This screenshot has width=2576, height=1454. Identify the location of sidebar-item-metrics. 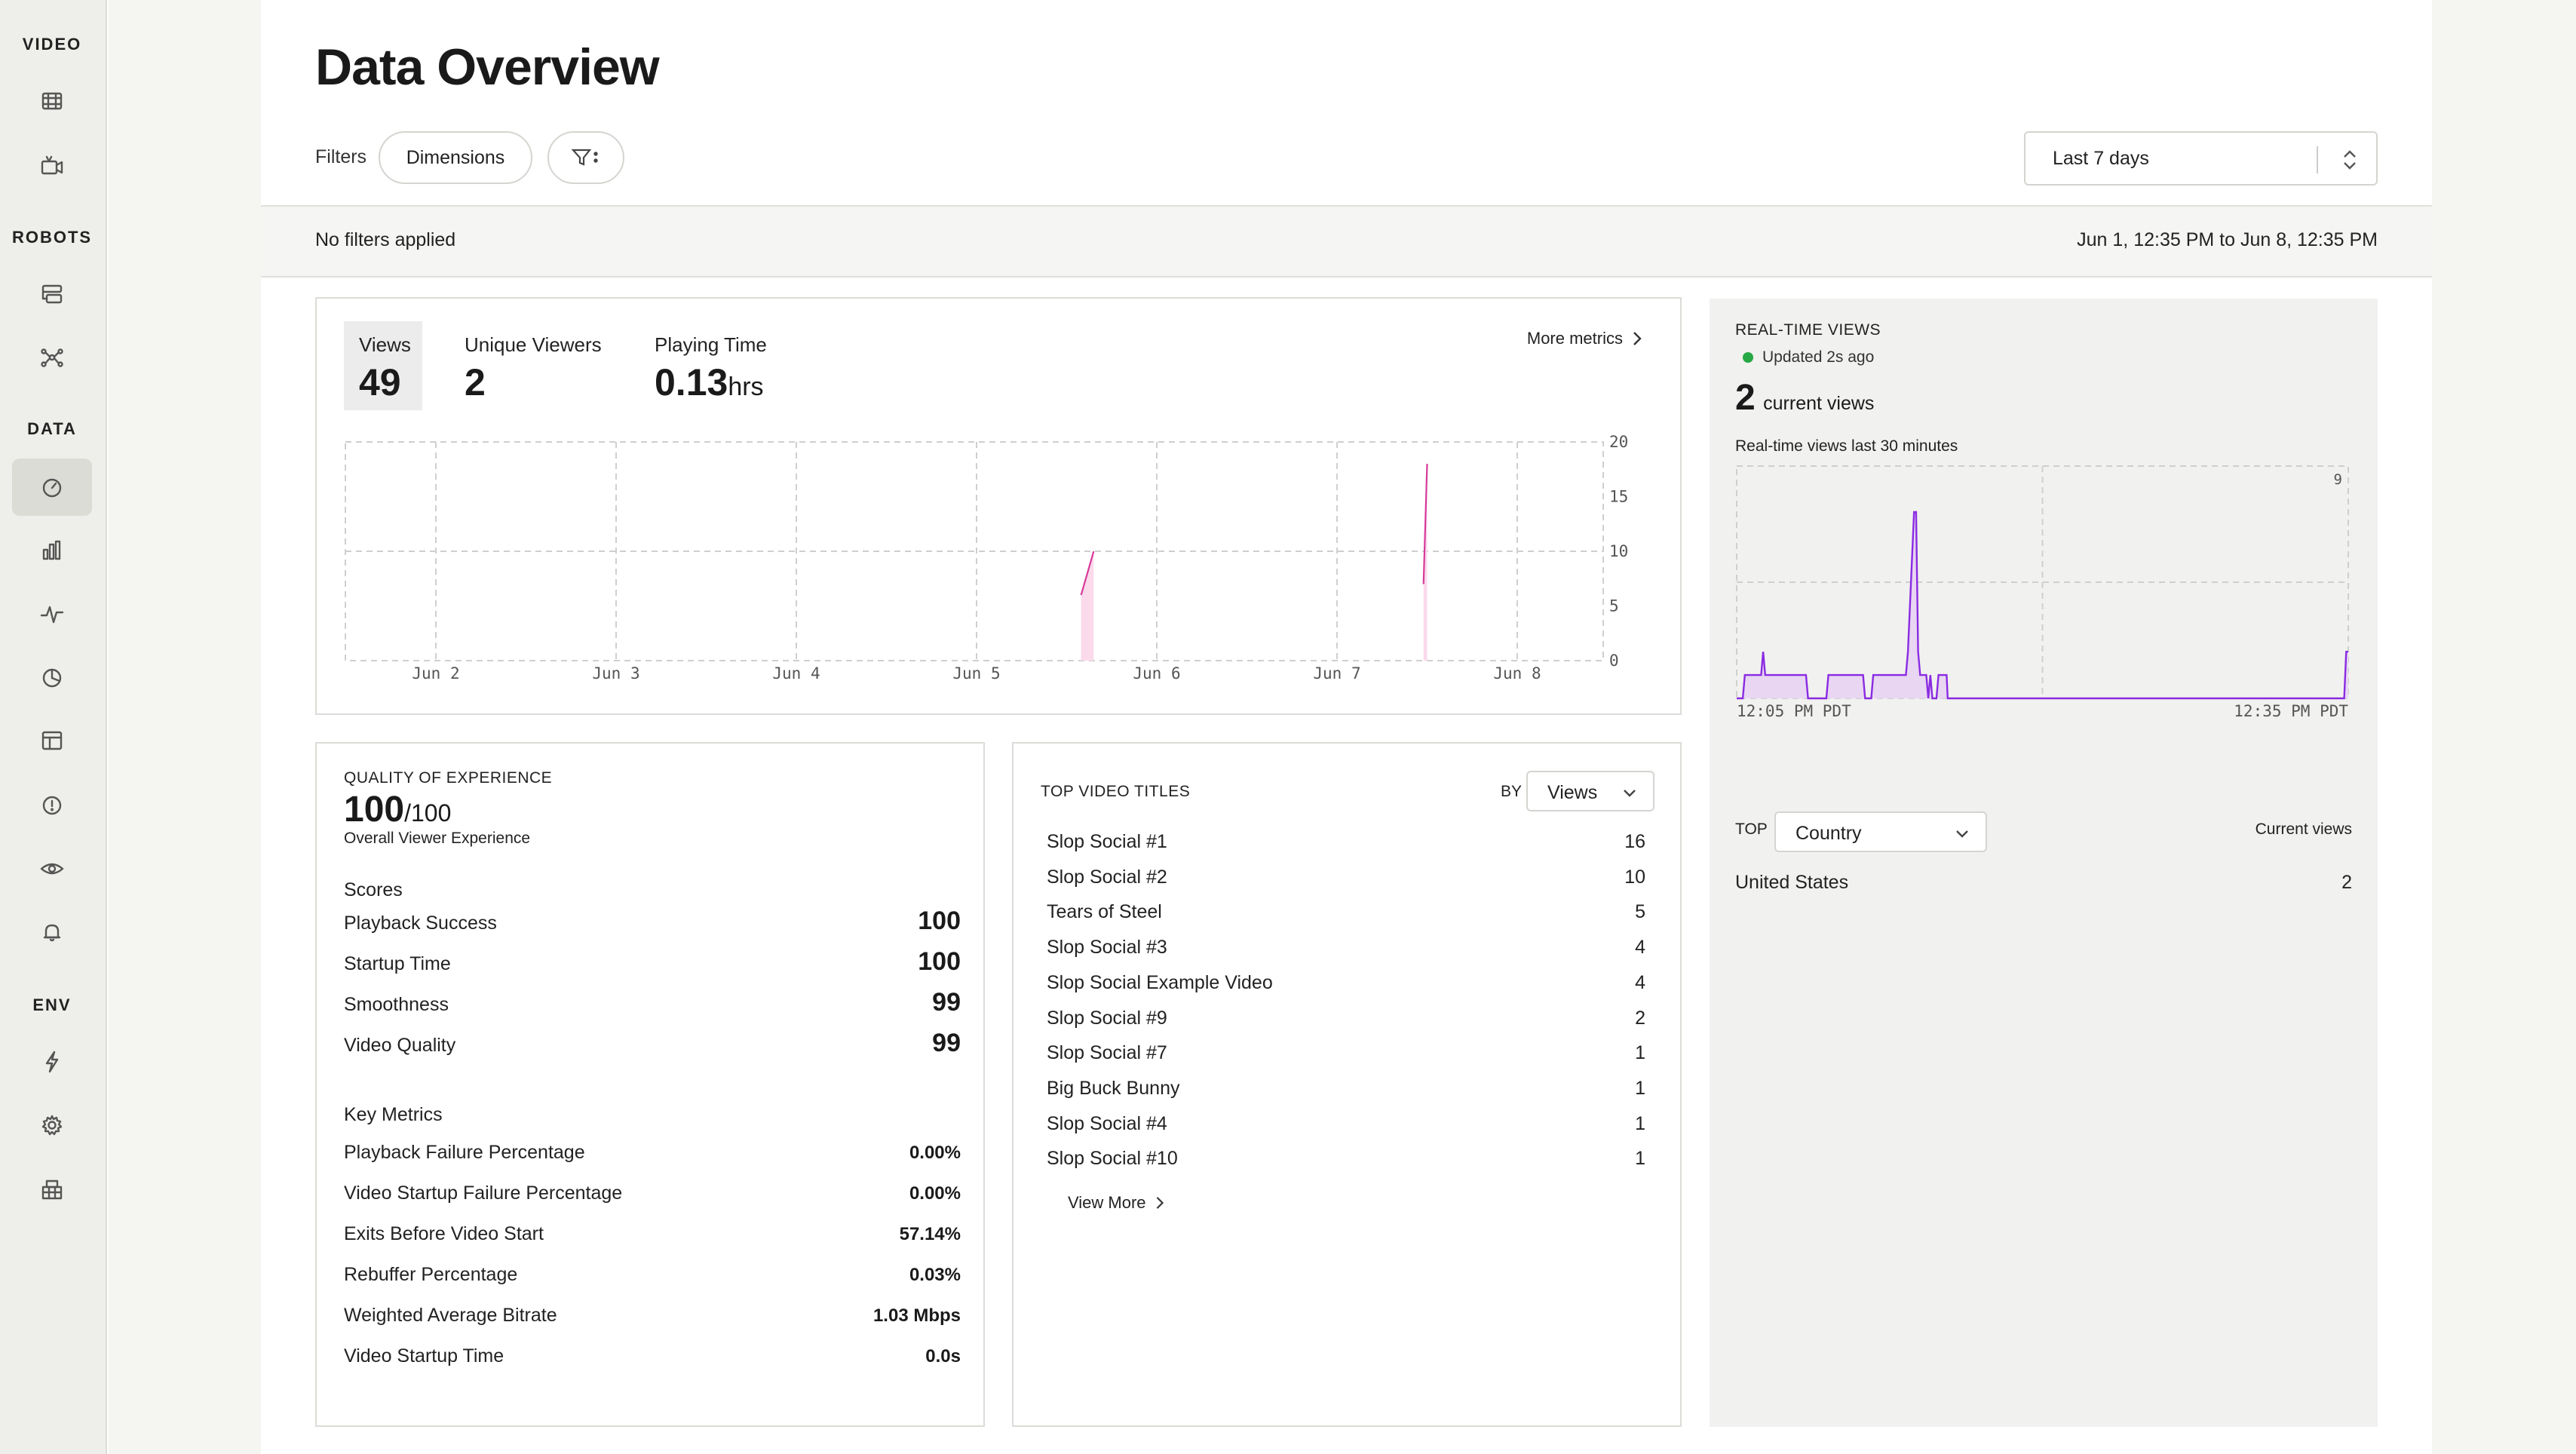
(52, 550).